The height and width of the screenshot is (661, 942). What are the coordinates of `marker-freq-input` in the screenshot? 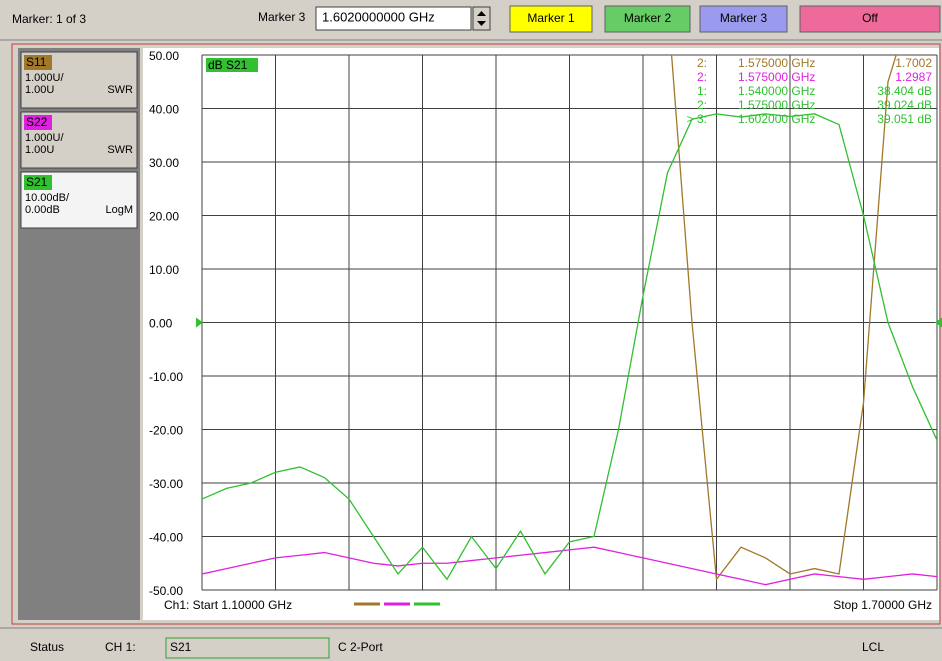 It's located at (393, 18).